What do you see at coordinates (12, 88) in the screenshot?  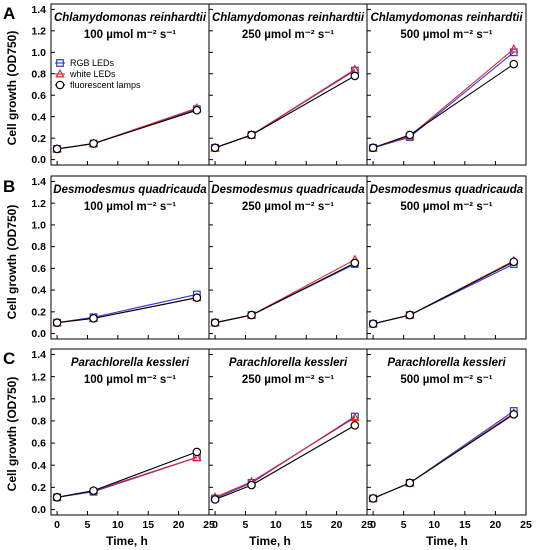 I see `y-axis-label-row-a: Cell growth (OD750)` at bounding box center [12, 88].